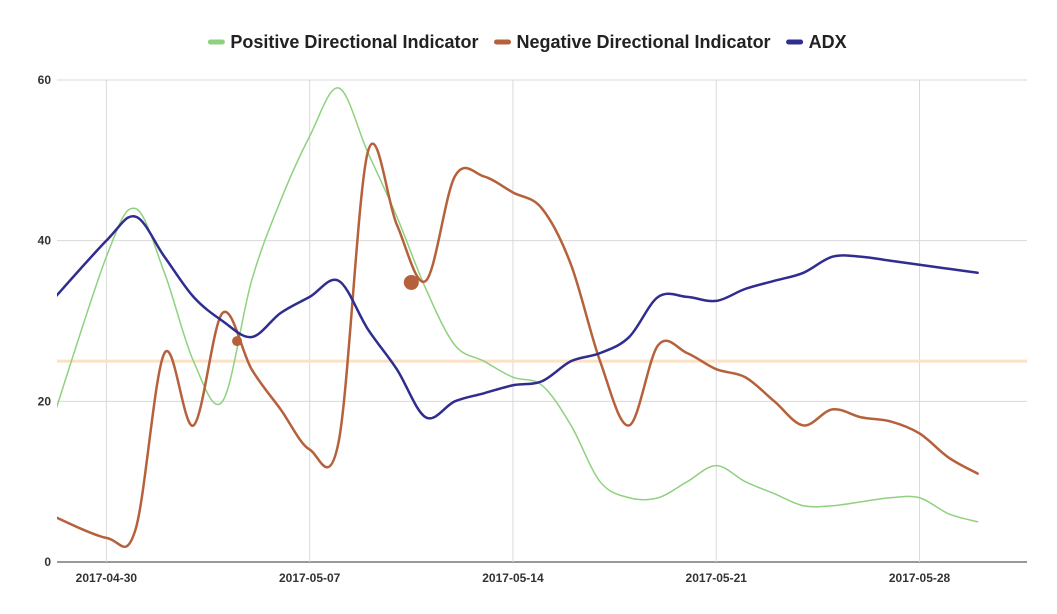 This screenshot has width=1057, height=614. I want to click on x-tick-label: 2017-05-21, so click(717, 578).